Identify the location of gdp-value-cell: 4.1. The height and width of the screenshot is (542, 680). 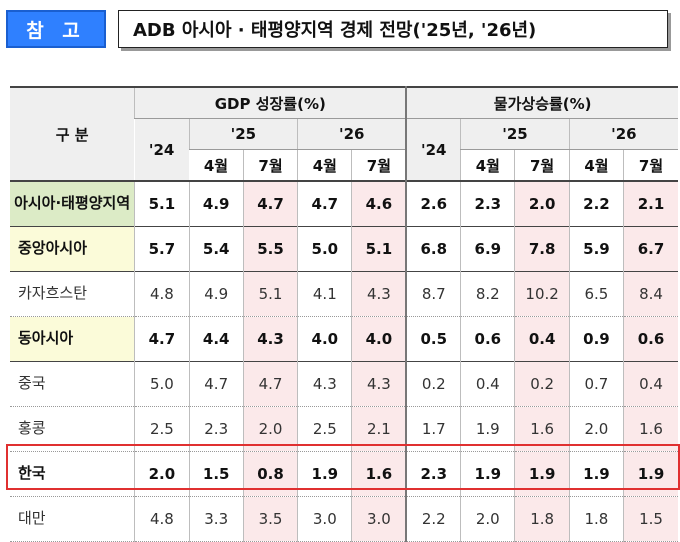
(324, 293).